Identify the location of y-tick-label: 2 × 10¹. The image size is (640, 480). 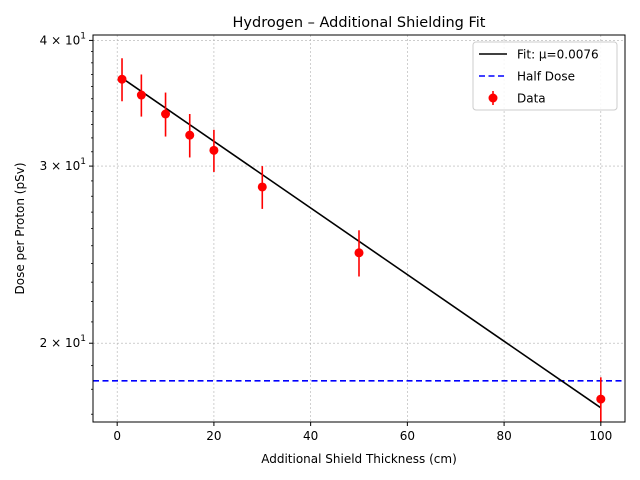
(63, 342).